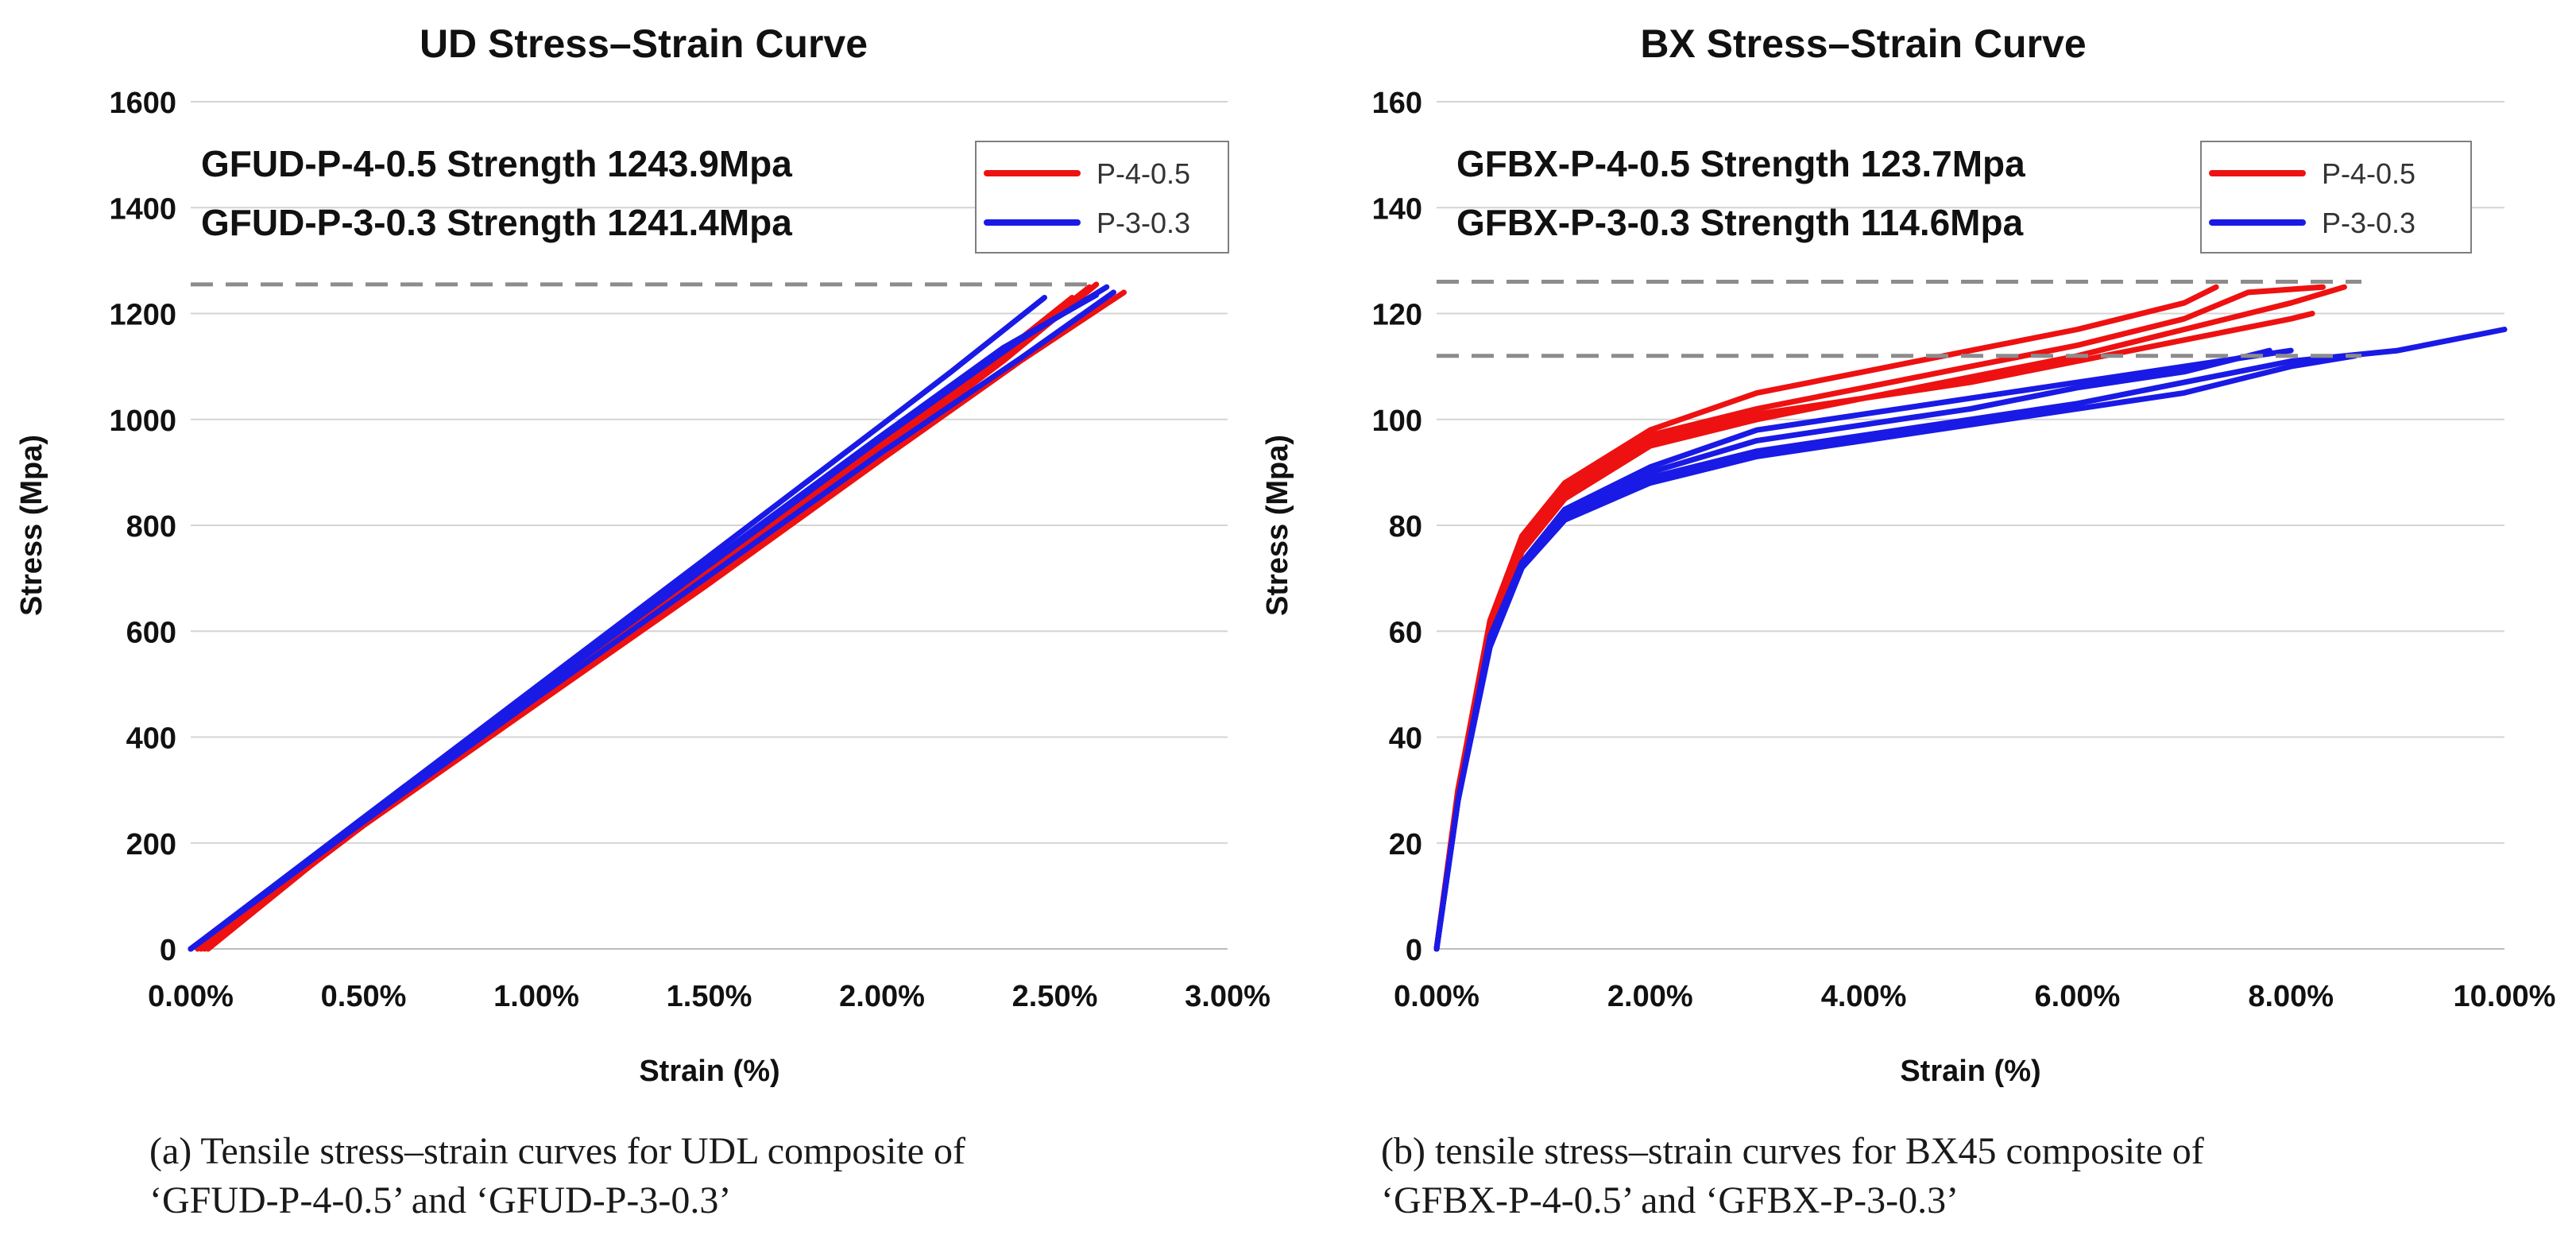 Image resolution: width=2576 pixels, height=1235 pixels. Describe the element at coordinates (142, 103) in the screenshot. I see `y-tick-label: 1600` at that location.